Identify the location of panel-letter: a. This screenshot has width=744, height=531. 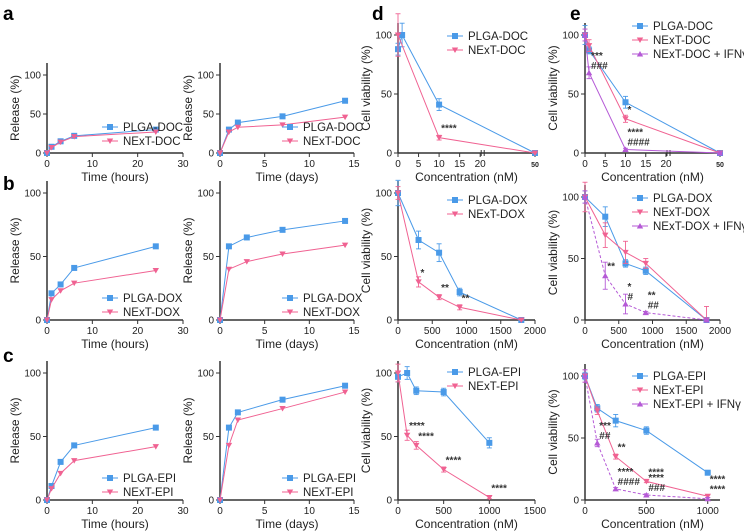
(8, 14).